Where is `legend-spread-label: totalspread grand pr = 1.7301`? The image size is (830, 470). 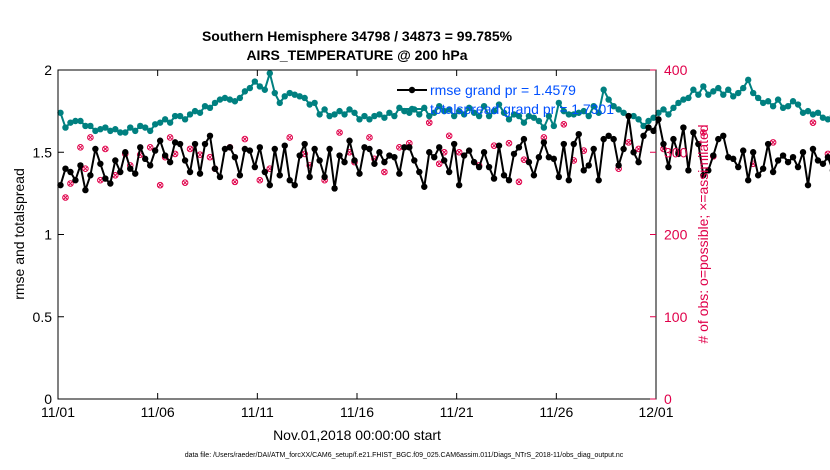
legend-spread-label: totalspread grand pr = 1.7301 is located at coordinates (522, 109).